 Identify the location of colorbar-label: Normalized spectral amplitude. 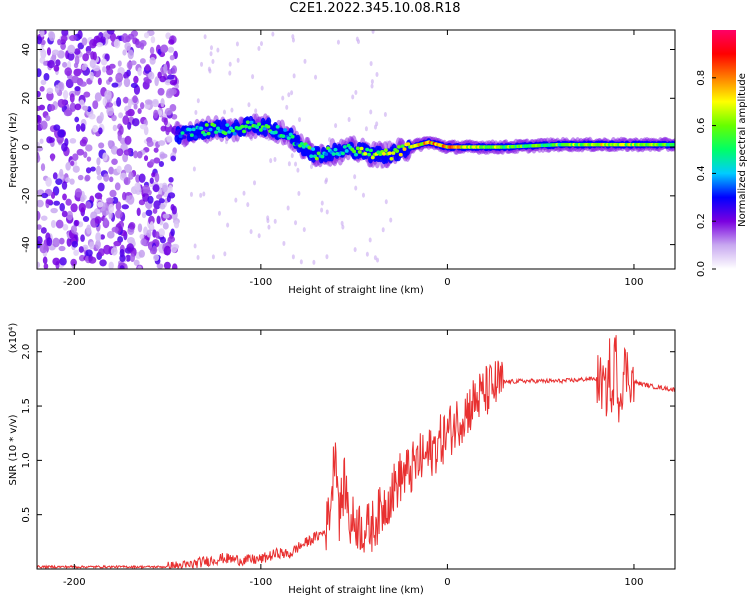
(742, 150).